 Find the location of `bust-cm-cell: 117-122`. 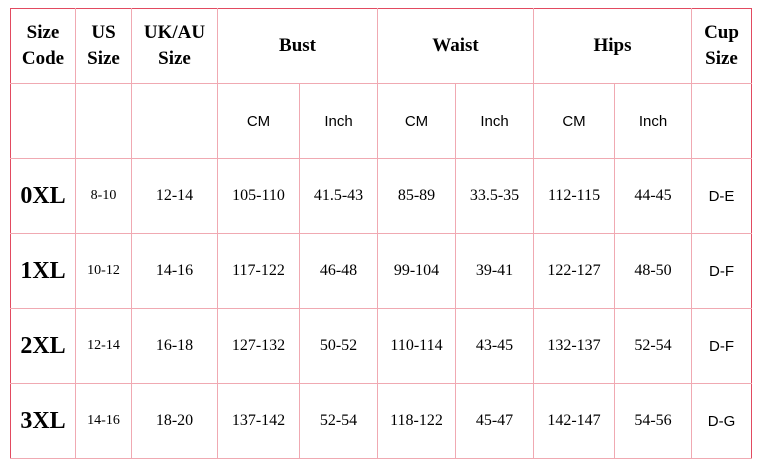

bust-cm-cell: 117-122 is located at coordinates (258, 271).